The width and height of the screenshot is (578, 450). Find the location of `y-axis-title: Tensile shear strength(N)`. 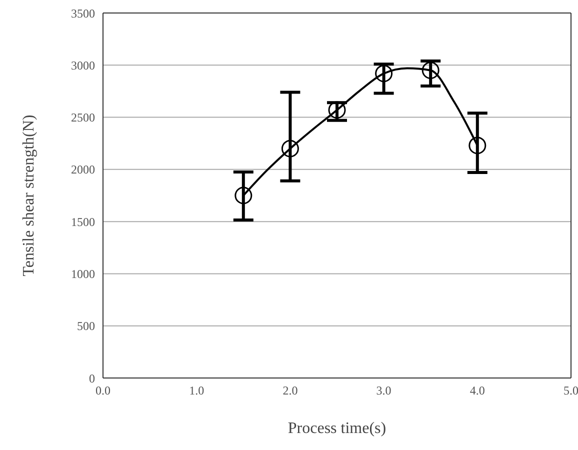

y-axis-title: Tensile shear strength(N) is located at coordinates (29, 195).